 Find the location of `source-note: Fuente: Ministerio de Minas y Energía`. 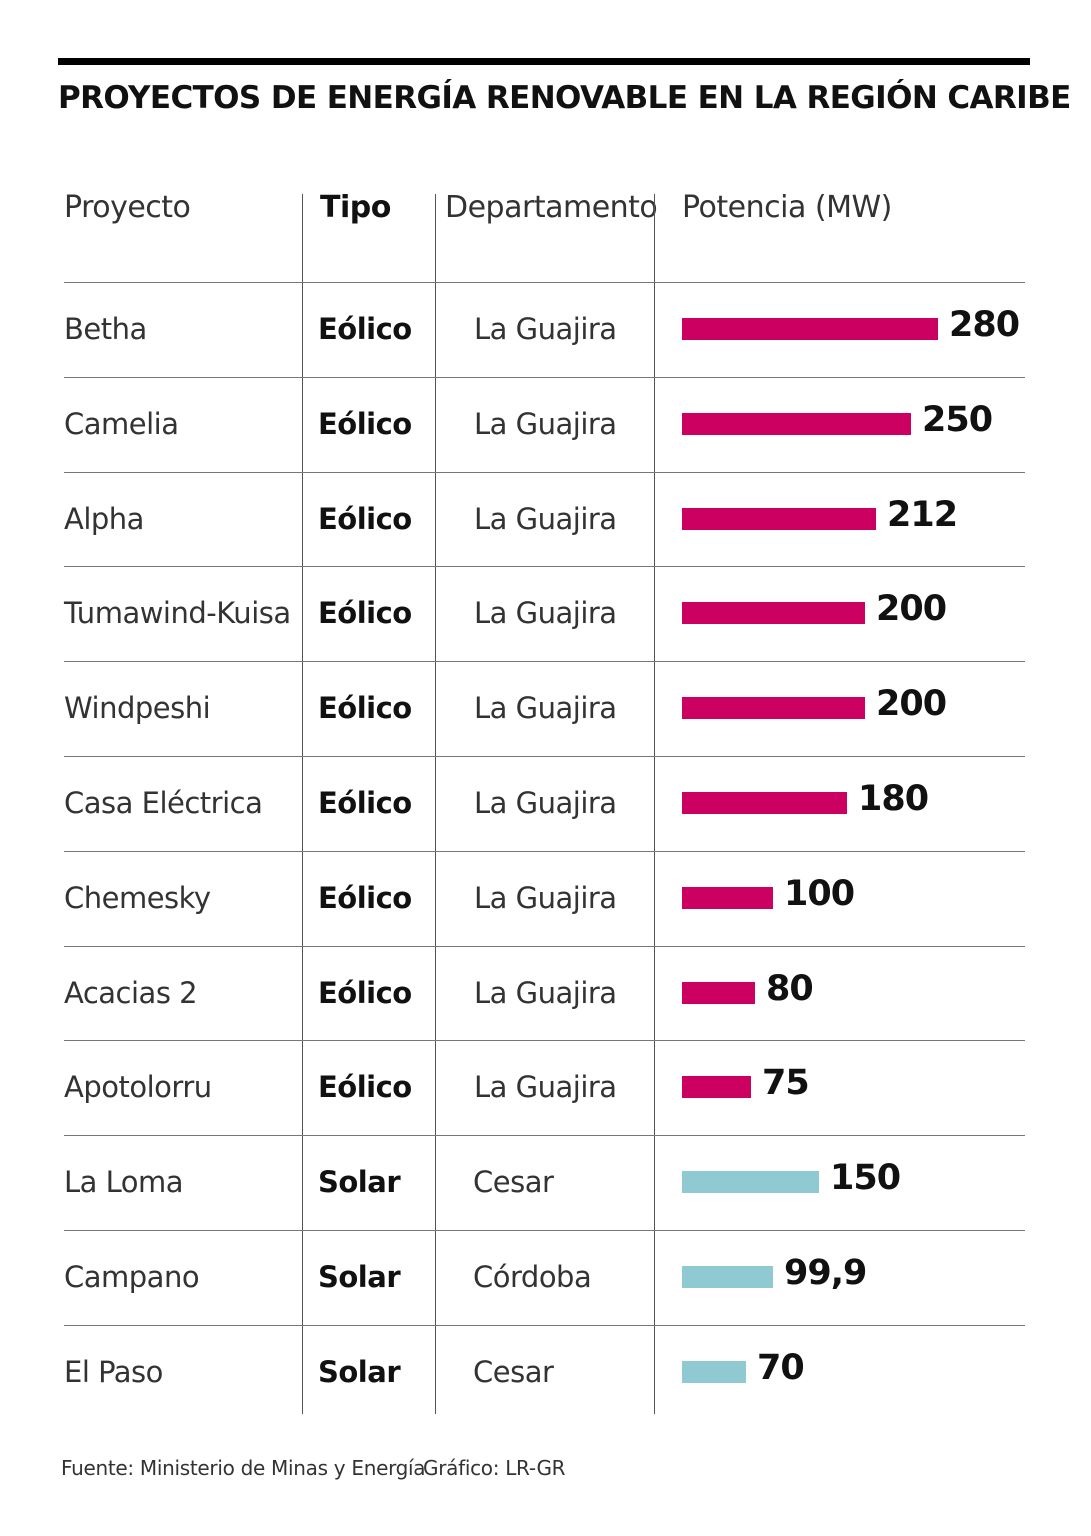

source-note: Fuente: Ministerio de Minas y Energía is located at coordinates (243, 1468).